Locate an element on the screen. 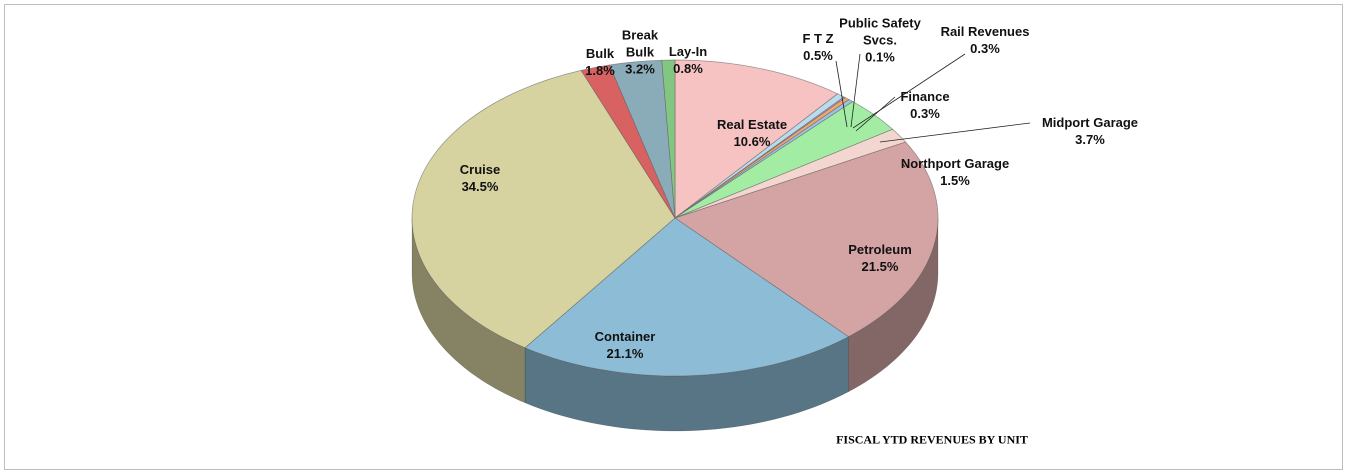 The height and width of the screenshot is (476, 1349). slice-label: Real Estate 10.6% is located at coordinates (752, 133).